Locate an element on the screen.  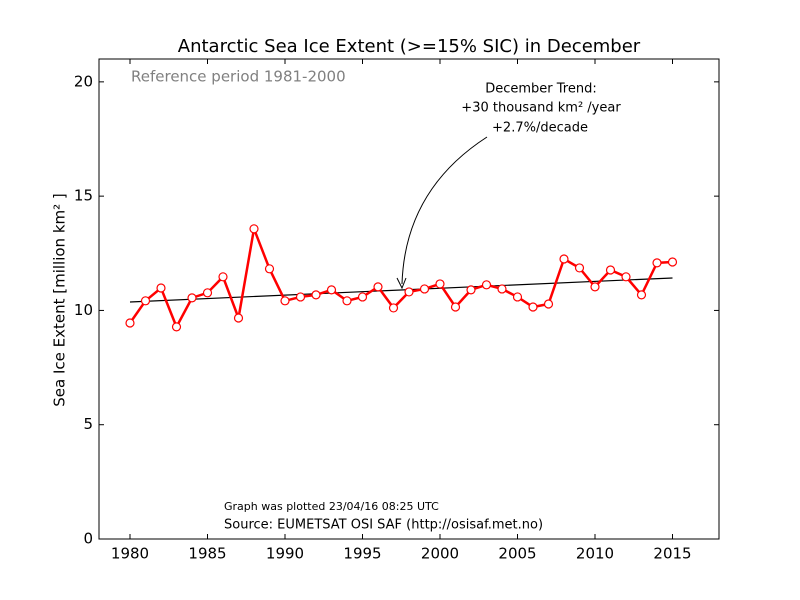
y-tick-label: 5 is located at coordinates (88, 424).